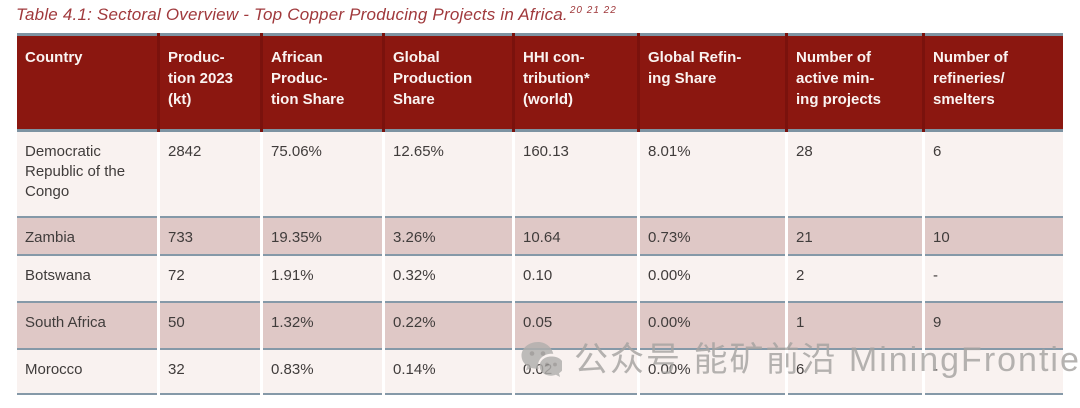 This screenshot has width=1080, height=408. I want to click on cell-african-share: 0.83%, so click(322, 372).